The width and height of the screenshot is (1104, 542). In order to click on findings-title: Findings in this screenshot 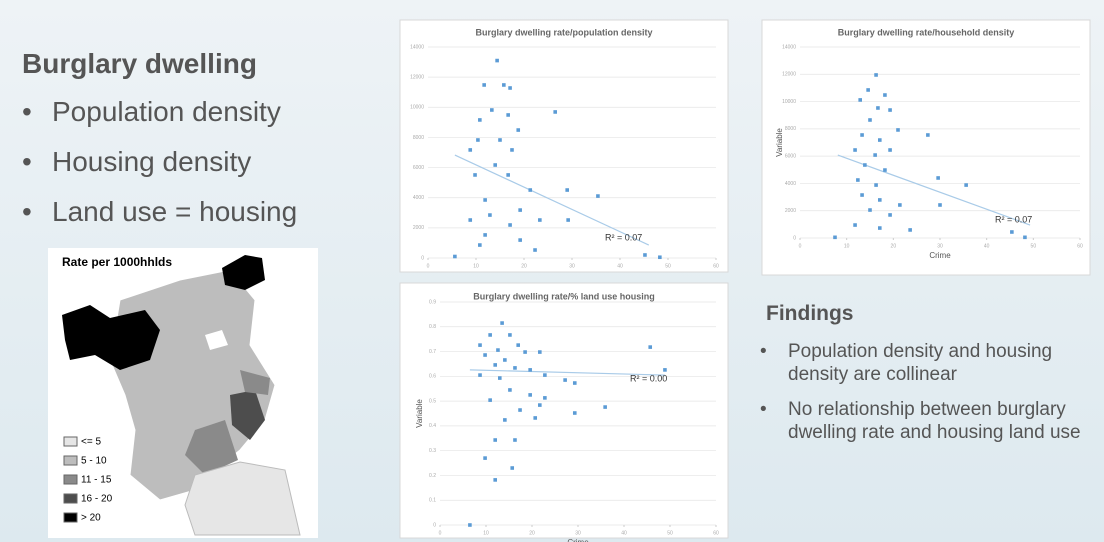, I will do `click(810, 313)`.